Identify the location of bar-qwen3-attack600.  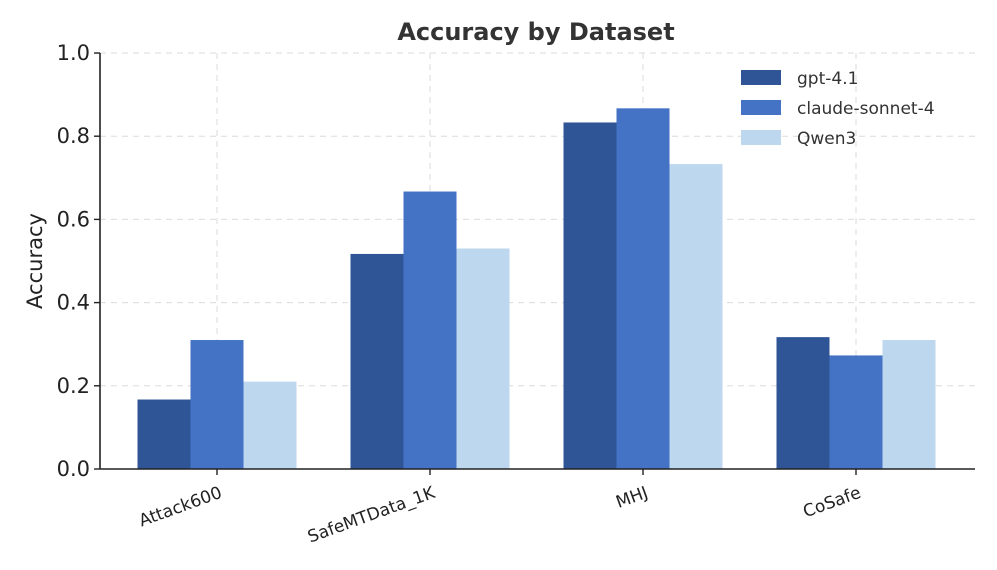
(270, 425).